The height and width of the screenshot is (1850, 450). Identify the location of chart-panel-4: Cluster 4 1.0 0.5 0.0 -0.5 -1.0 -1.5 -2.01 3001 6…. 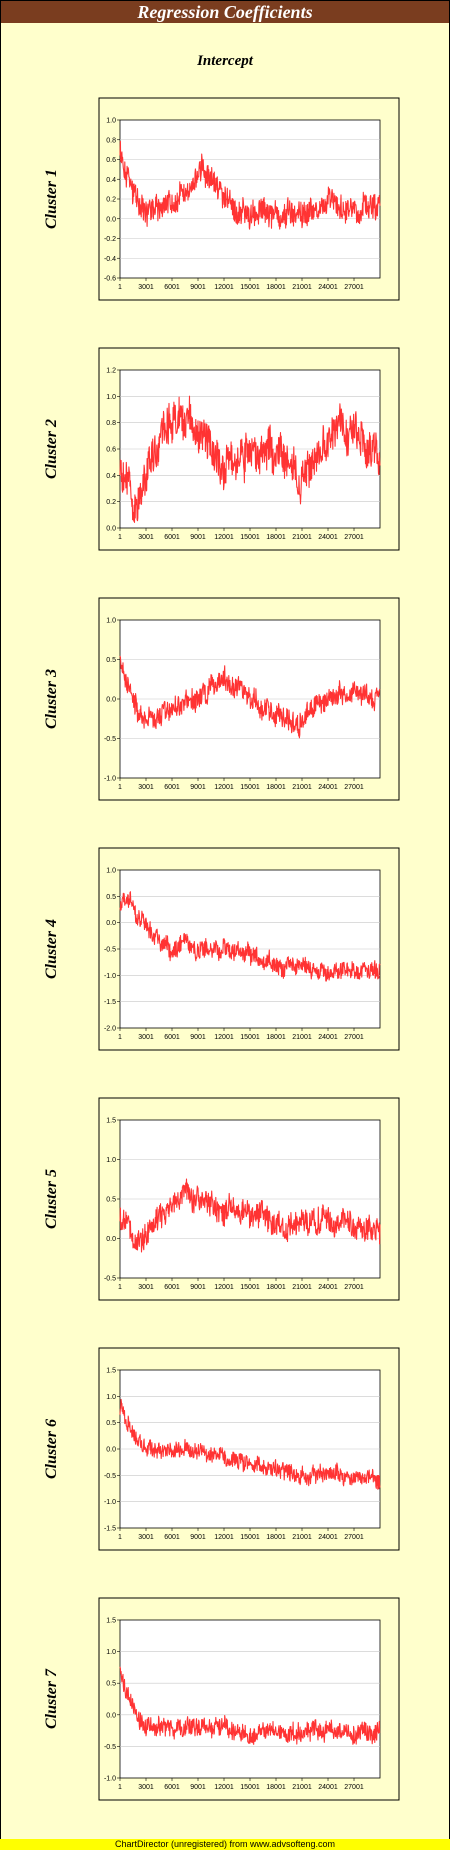
(221, 949).